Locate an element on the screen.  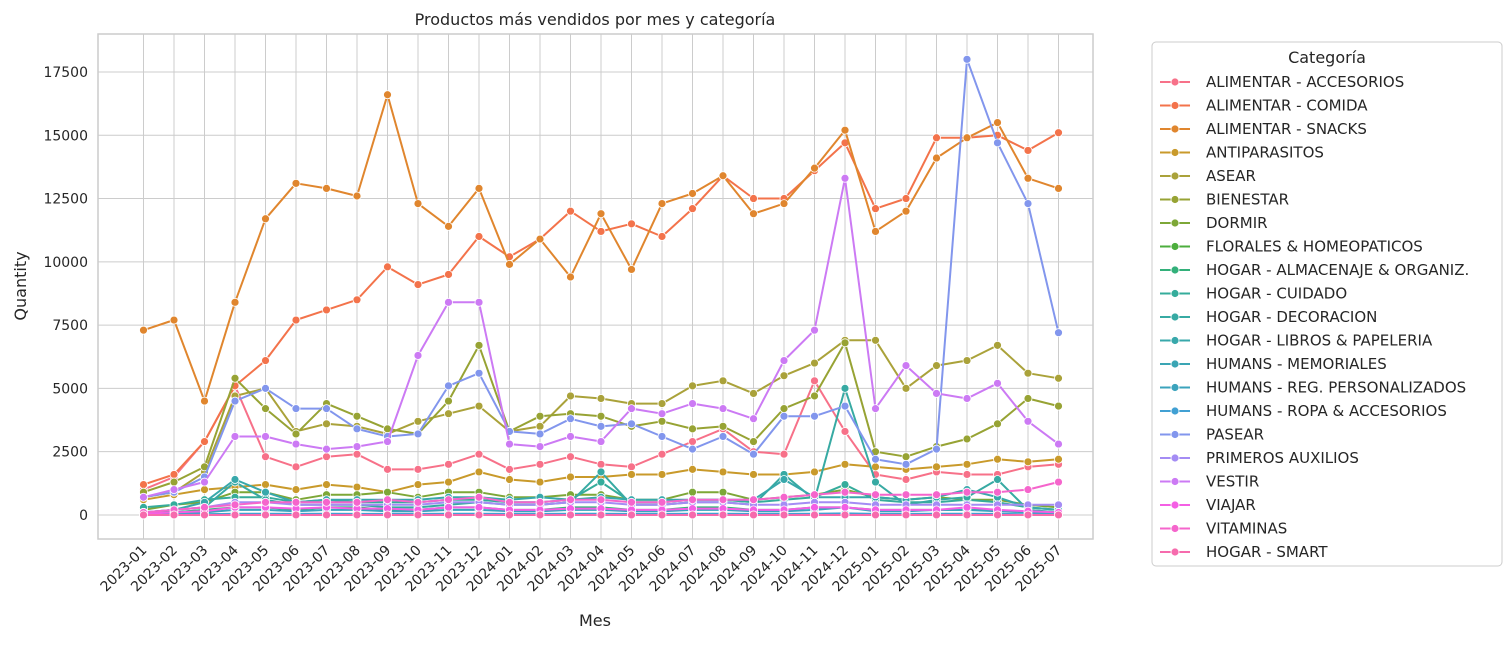
legend-label: HOGAR - CUIDADO is located at coordinates (1276, 294).